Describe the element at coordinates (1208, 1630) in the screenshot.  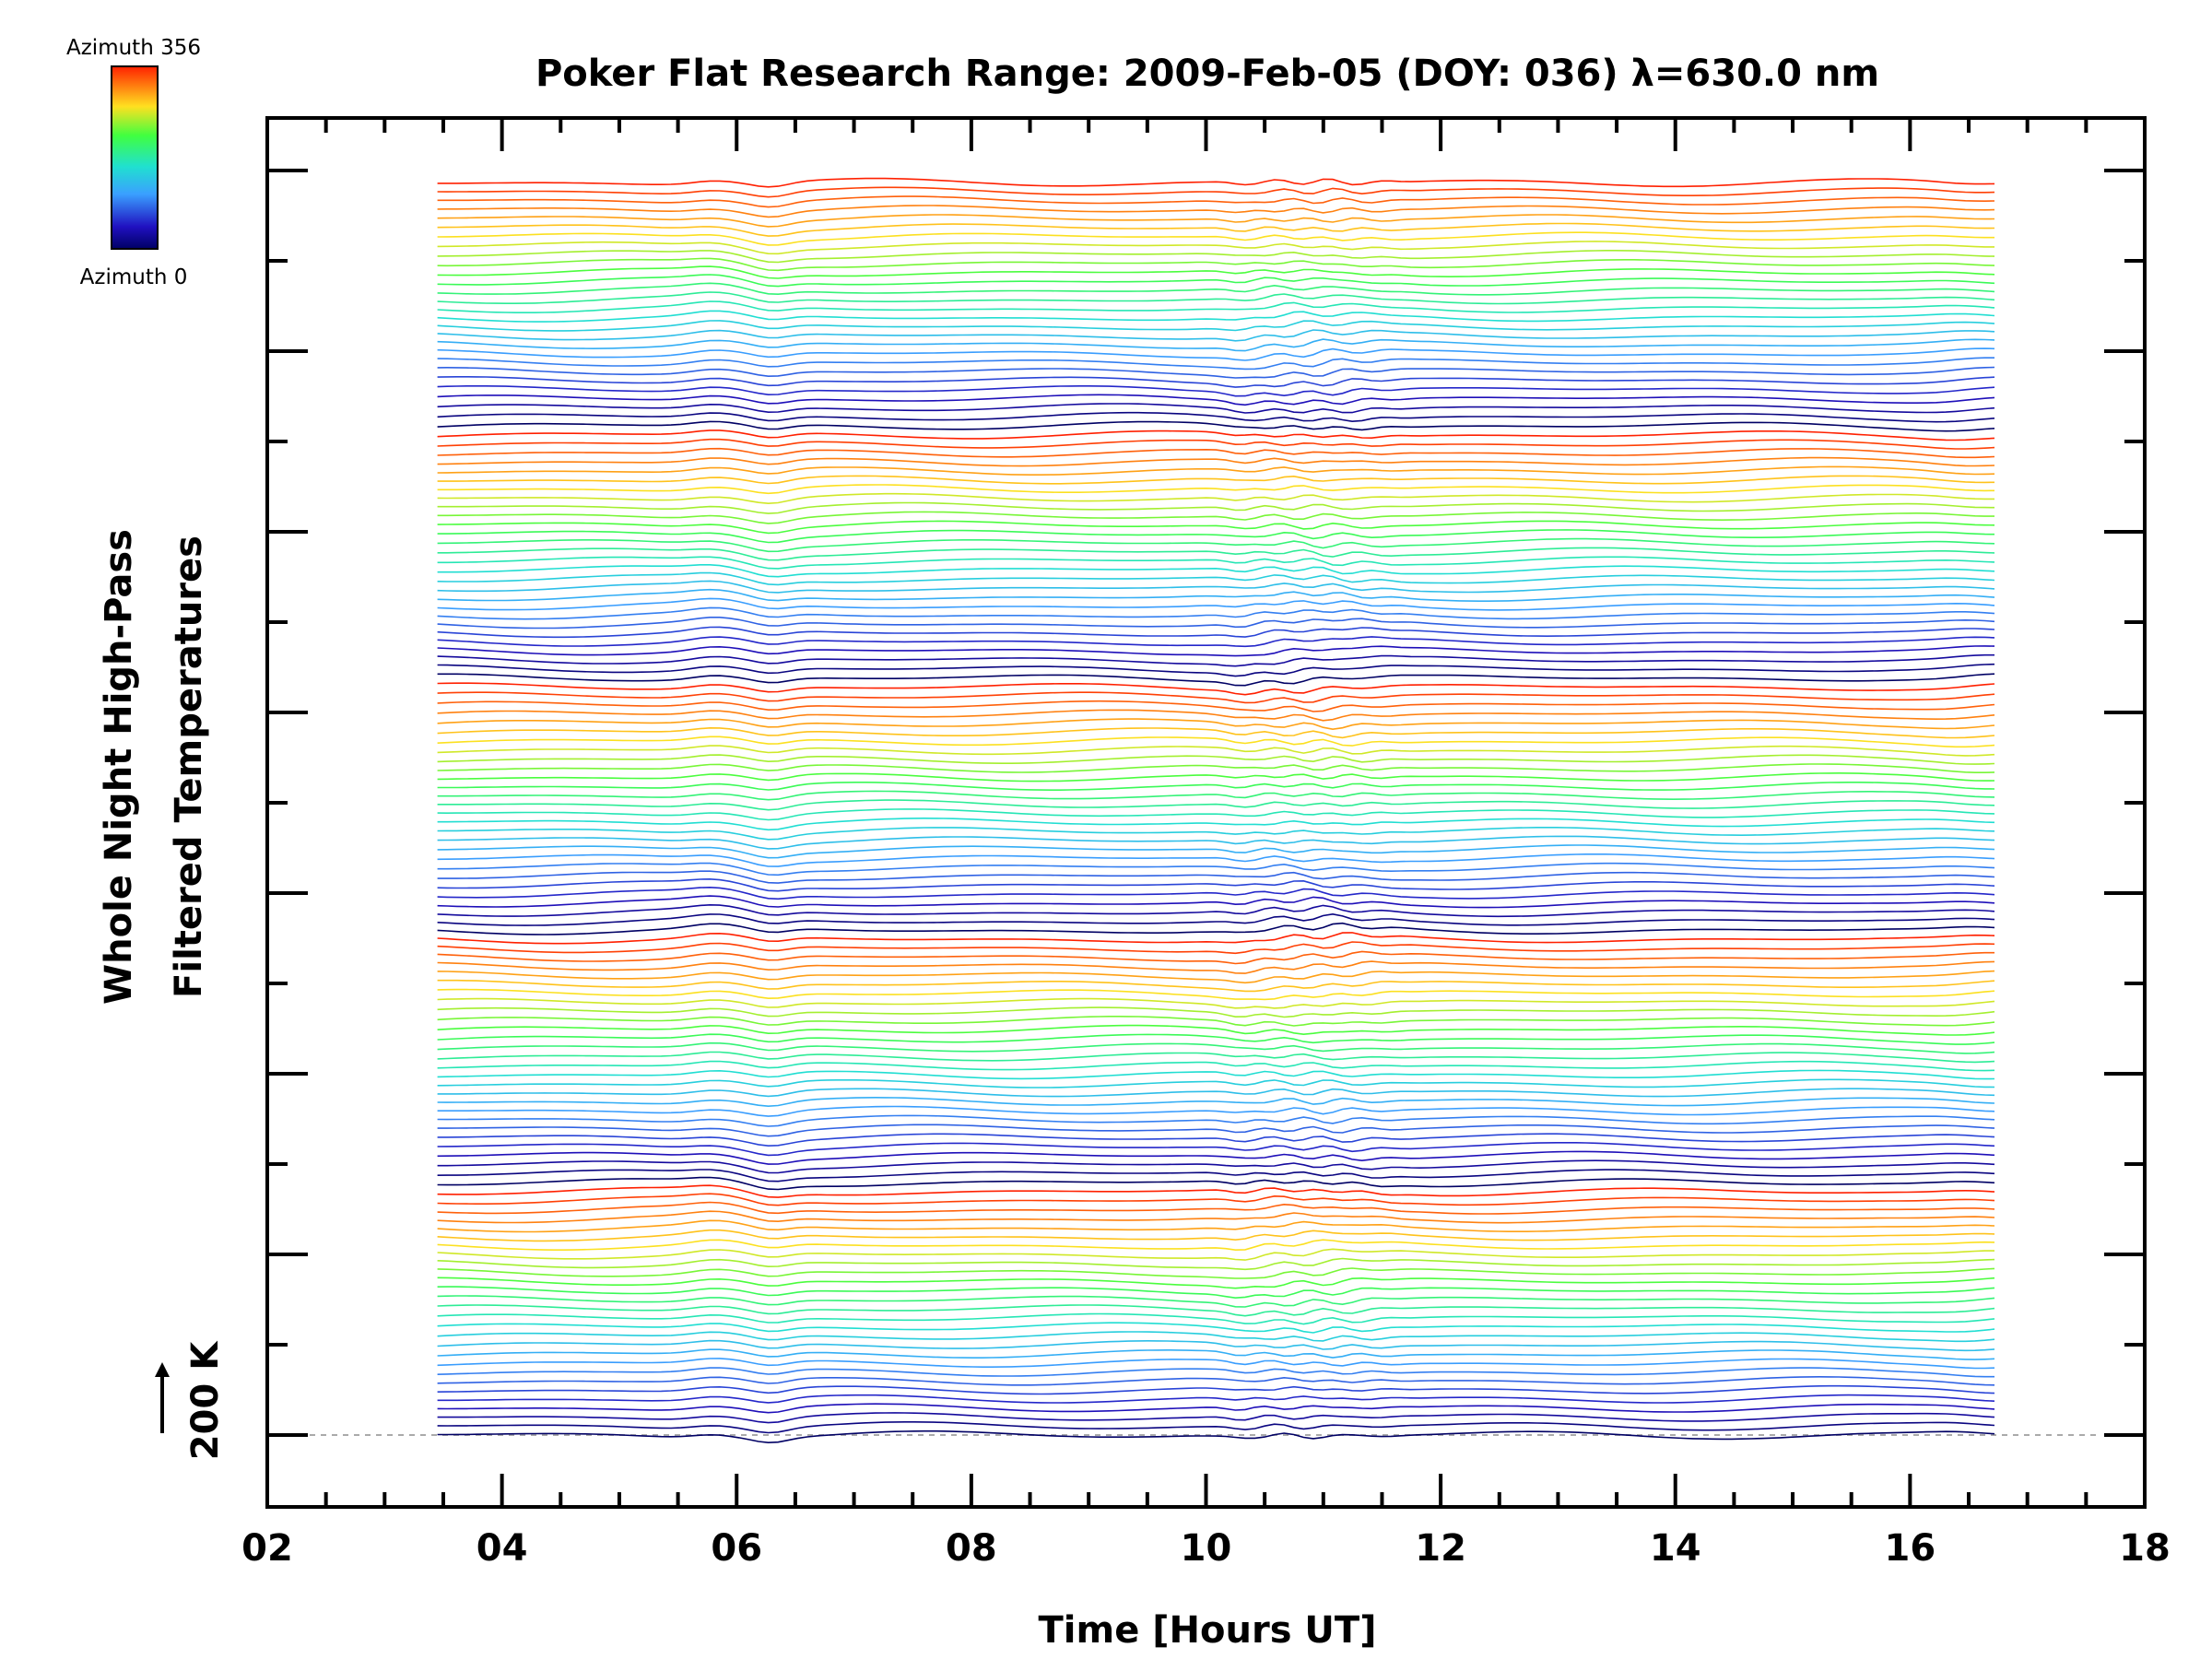
I see `x-axis-label: Time [Hours UT]` at that location.